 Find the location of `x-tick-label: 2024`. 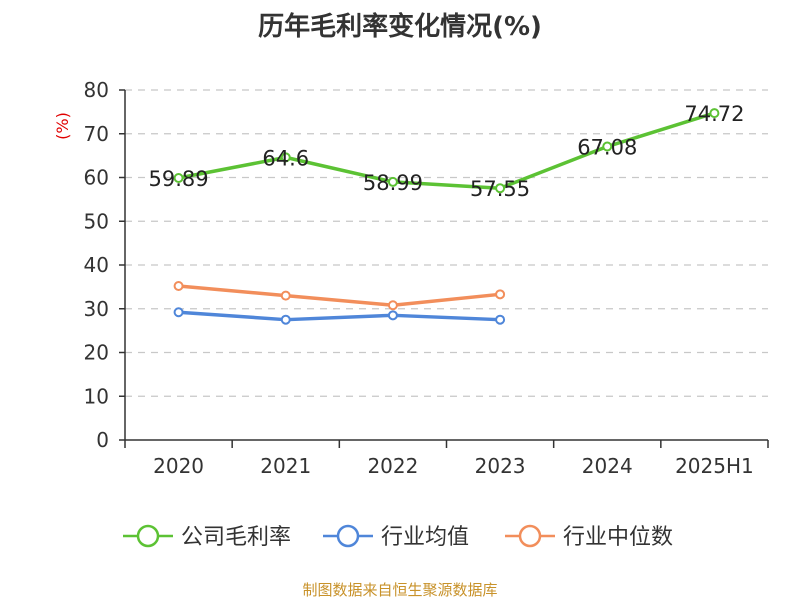

x-tick-label: 2024 is located at coordinates (607, 466).